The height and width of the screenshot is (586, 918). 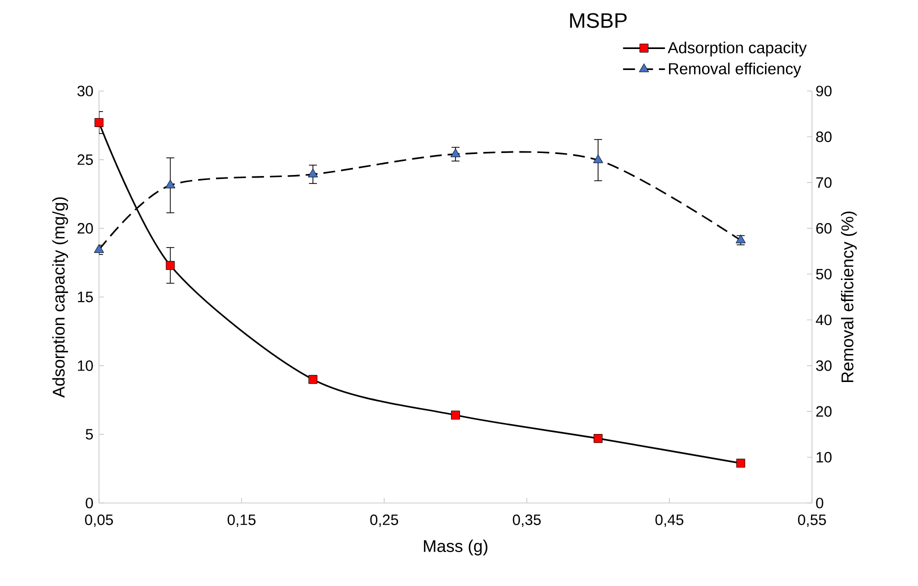 What do you see at coordinates (824, 365) in the screenshot?
I see `y2-tick-label: 30` at bounding box center [824, 365].